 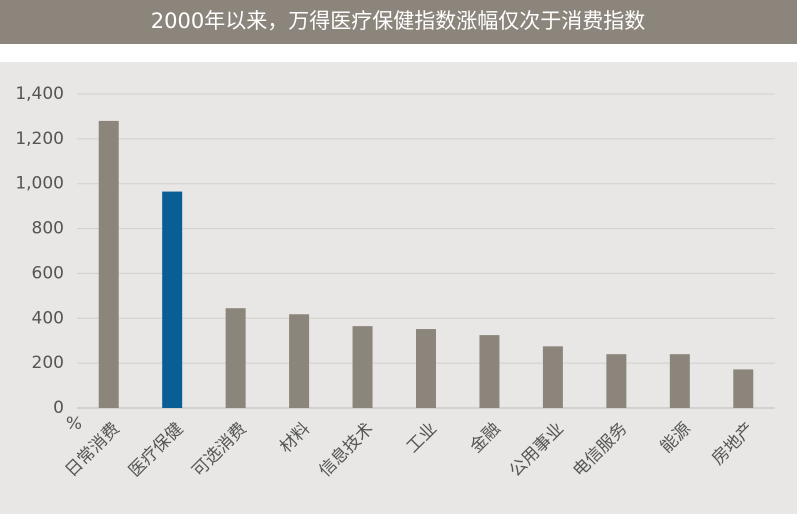 I want to click on y-tick-label: 600, so click(x=48, y=273).